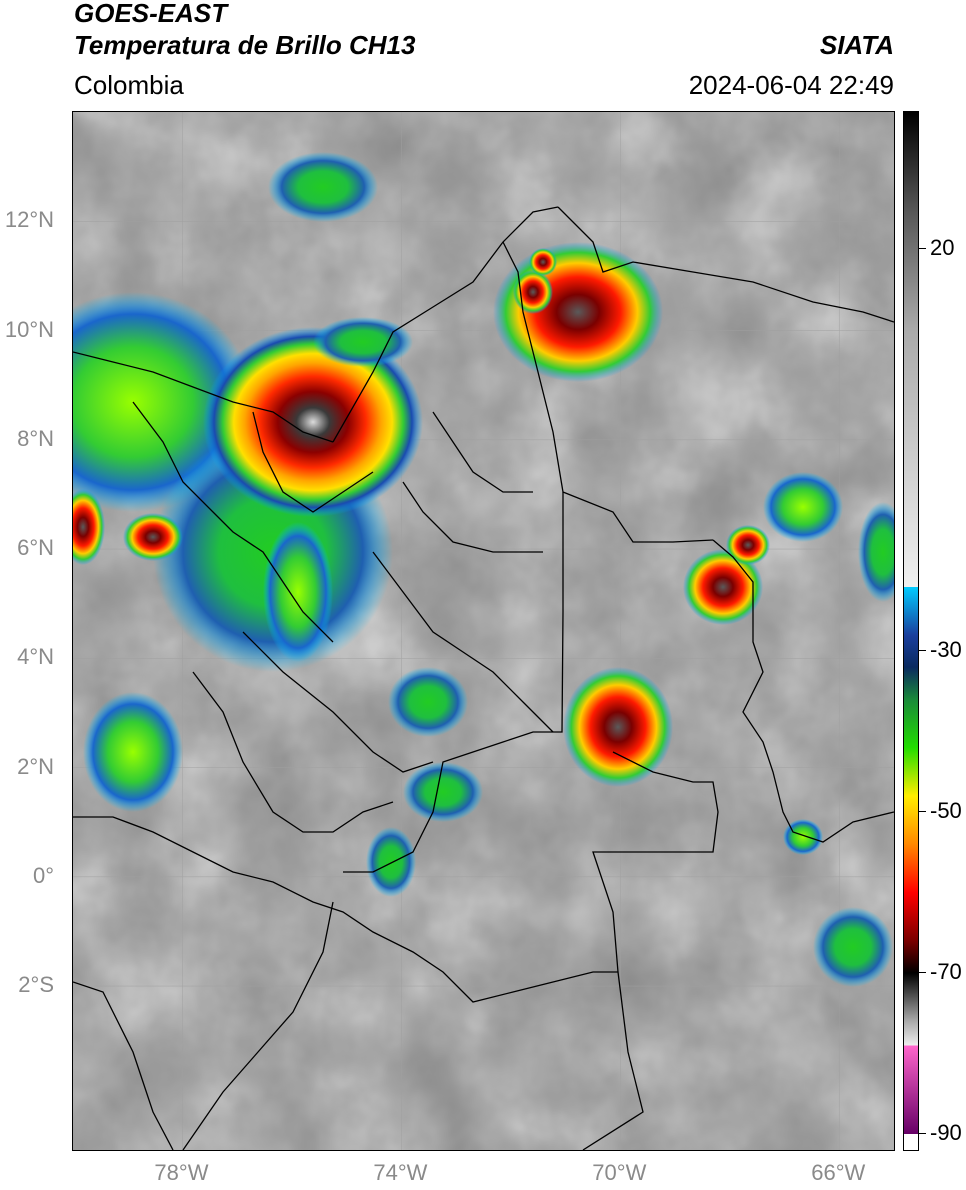 This screenshot has height=1190, width=966. Describe the element at coordinates (29, 220) in the screenshot. I see `lat-label: 12°N` at that location.